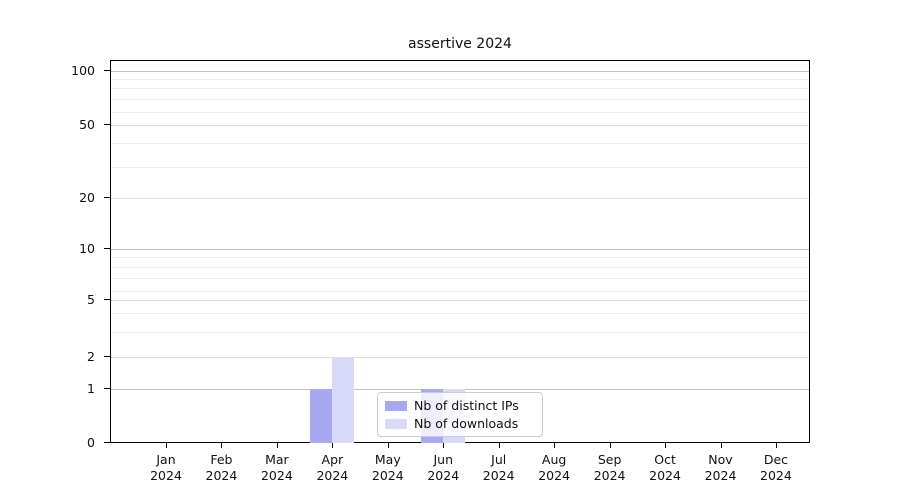 The width and height of the screenshot is (900, 500). What do you see at coordinates (555, 445) in the screenshot?
I see `x-tick-mark-aug` at bounding box center [555, 445].